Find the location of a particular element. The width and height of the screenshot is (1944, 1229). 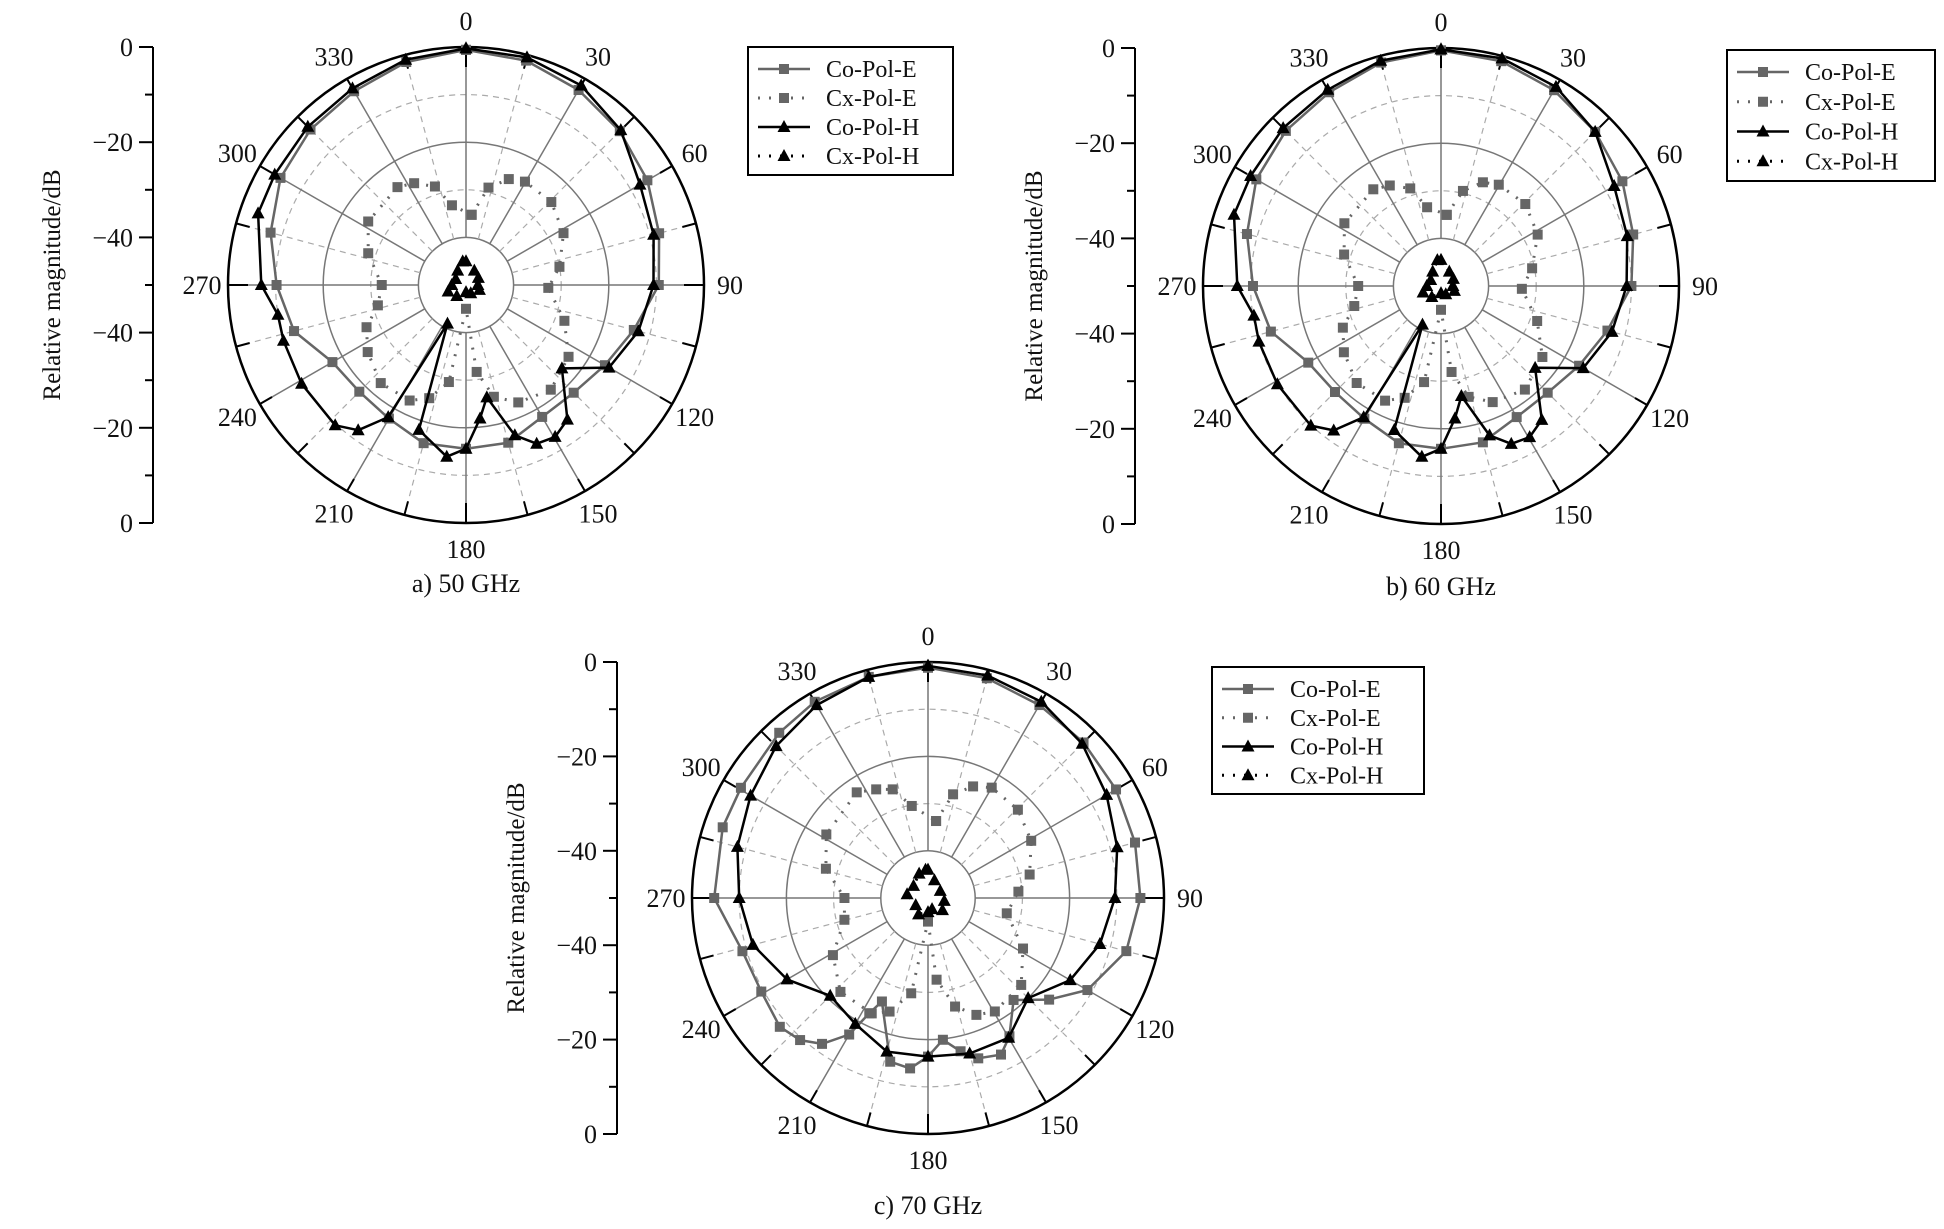

chart-caption: b) 60 GHz is located at coordinates (1441, 586).